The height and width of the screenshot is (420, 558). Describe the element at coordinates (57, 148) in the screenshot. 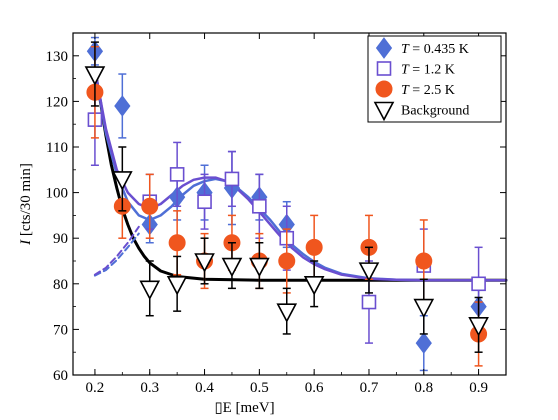

I see `y-tick-label: 110` at that location.